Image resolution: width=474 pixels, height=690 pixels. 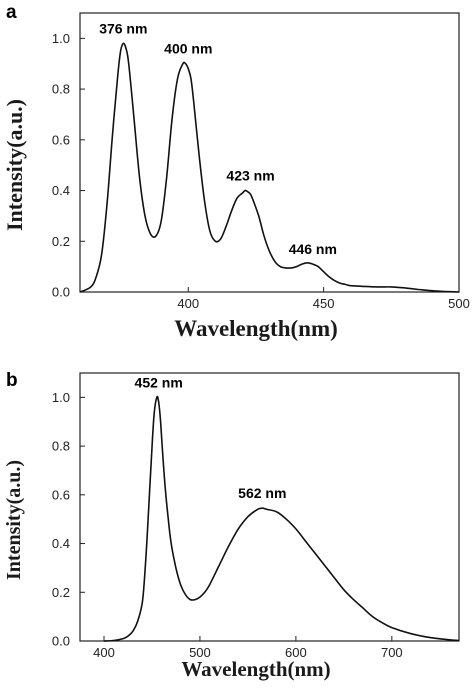 I want to click on y-tick-label-a: 1.0, so click(x=61, y=38).